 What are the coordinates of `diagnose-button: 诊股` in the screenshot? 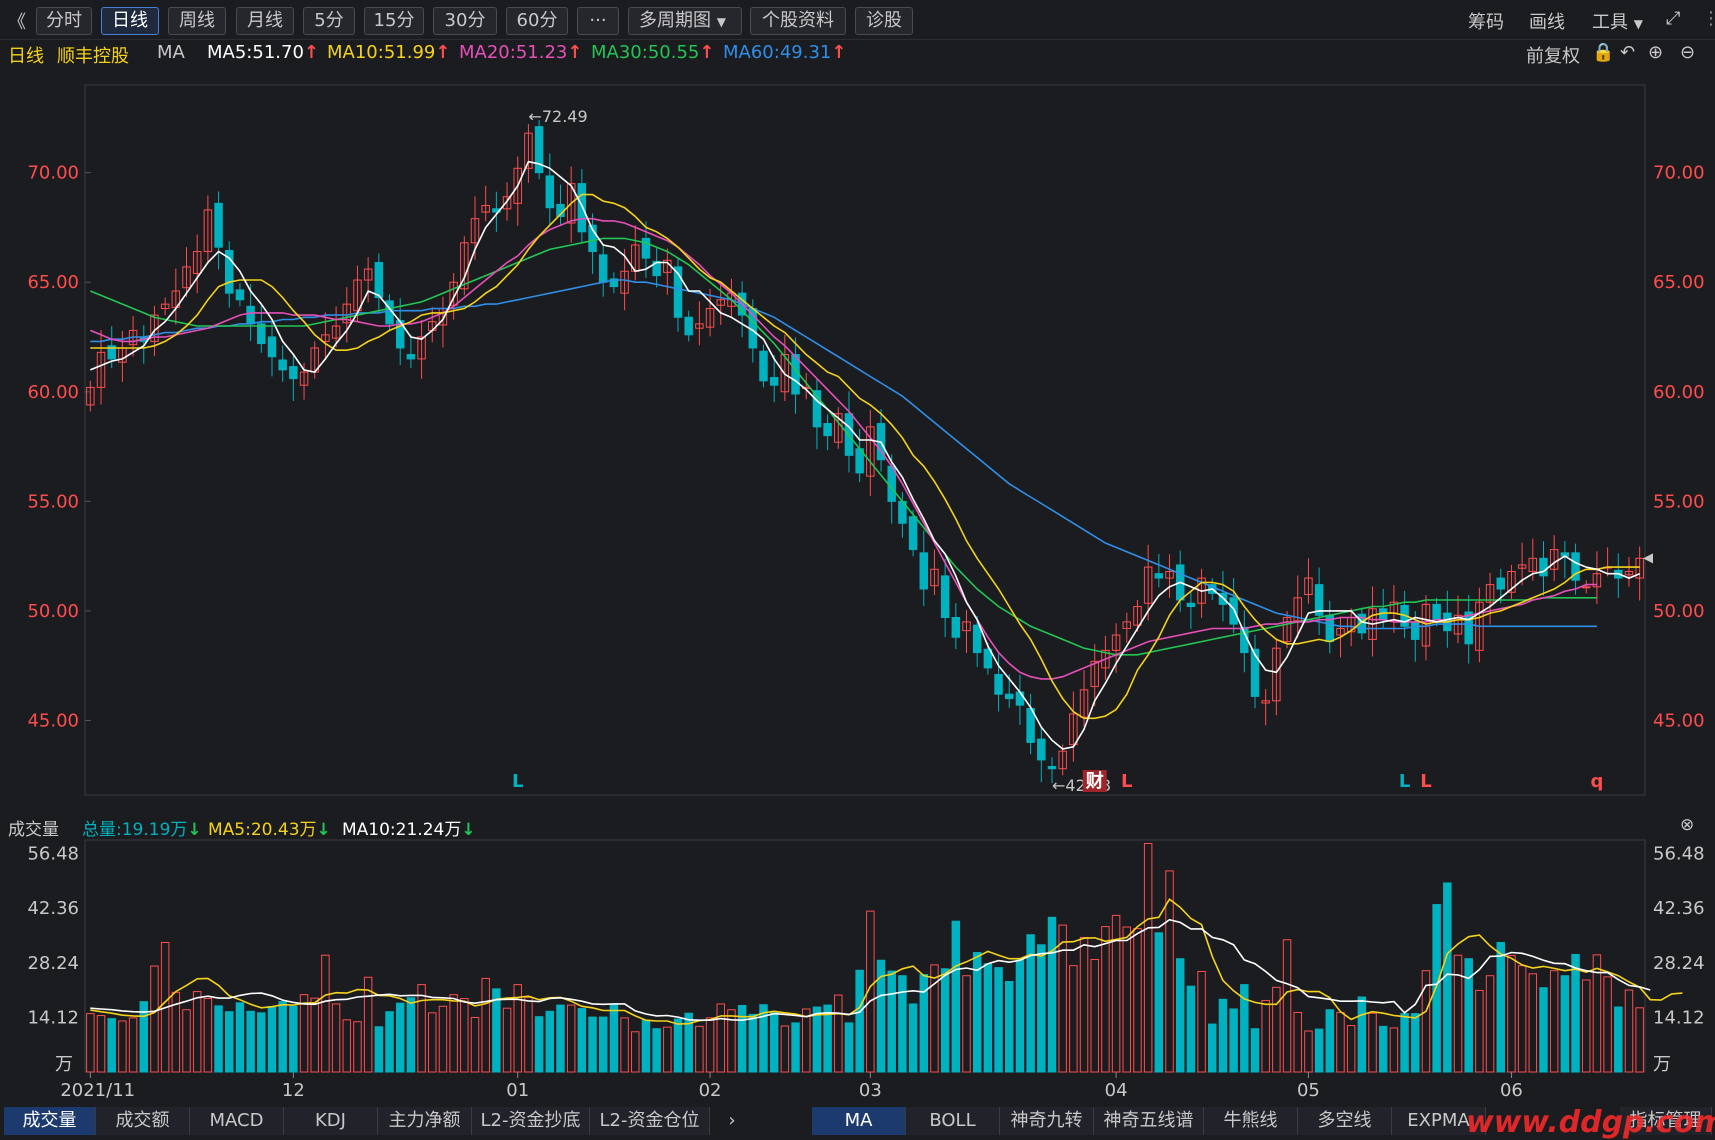 It's located at (884, 21).